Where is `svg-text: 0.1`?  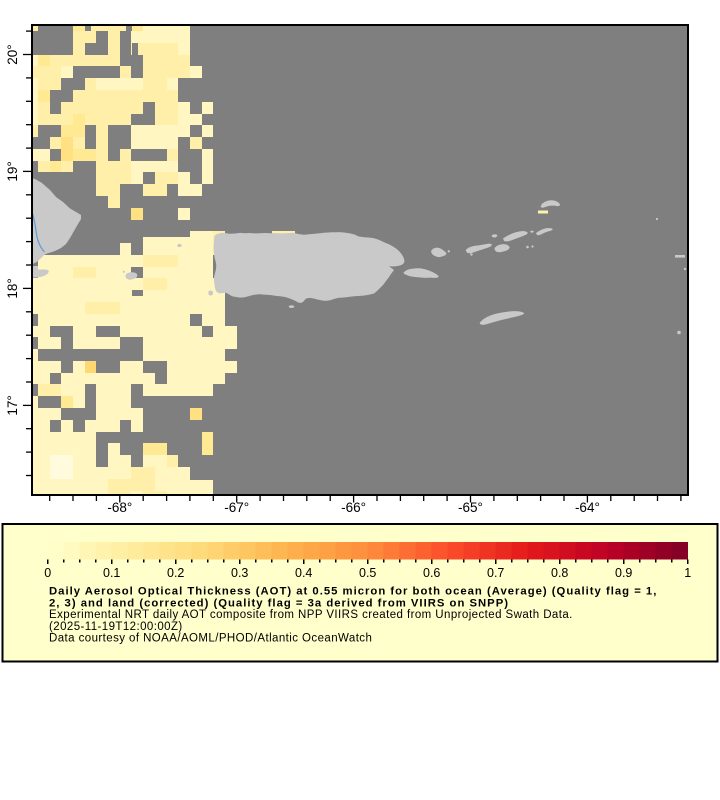
svg-text: 0.1 is located at coordinates (111, 573).